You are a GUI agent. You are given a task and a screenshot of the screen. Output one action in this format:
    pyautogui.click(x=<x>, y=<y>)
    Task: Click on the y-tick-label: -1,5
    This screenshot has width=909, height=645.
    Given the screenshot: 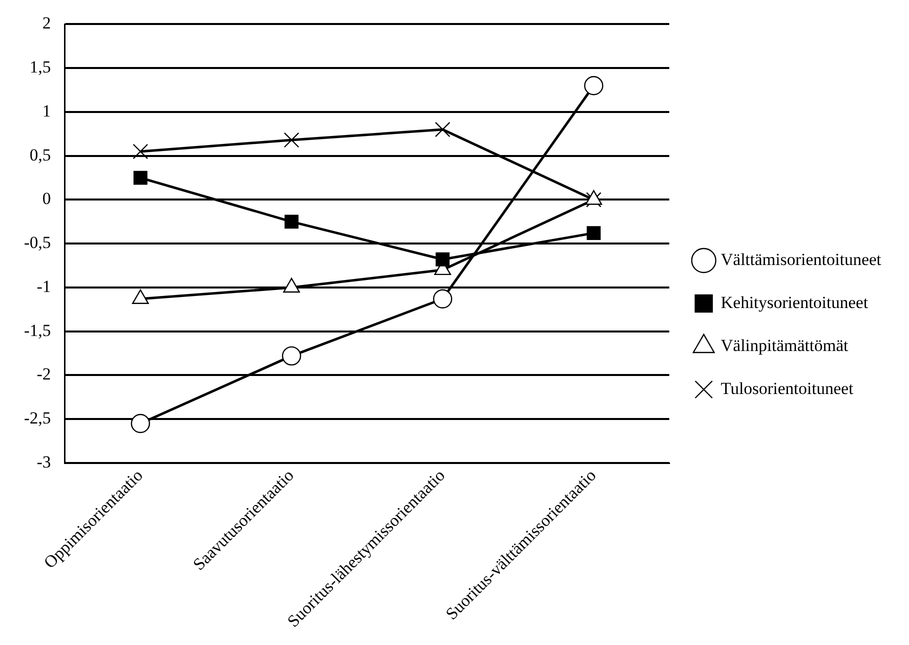 What is the action you would take?
    pyautogui.click(x=37, y=330)
    